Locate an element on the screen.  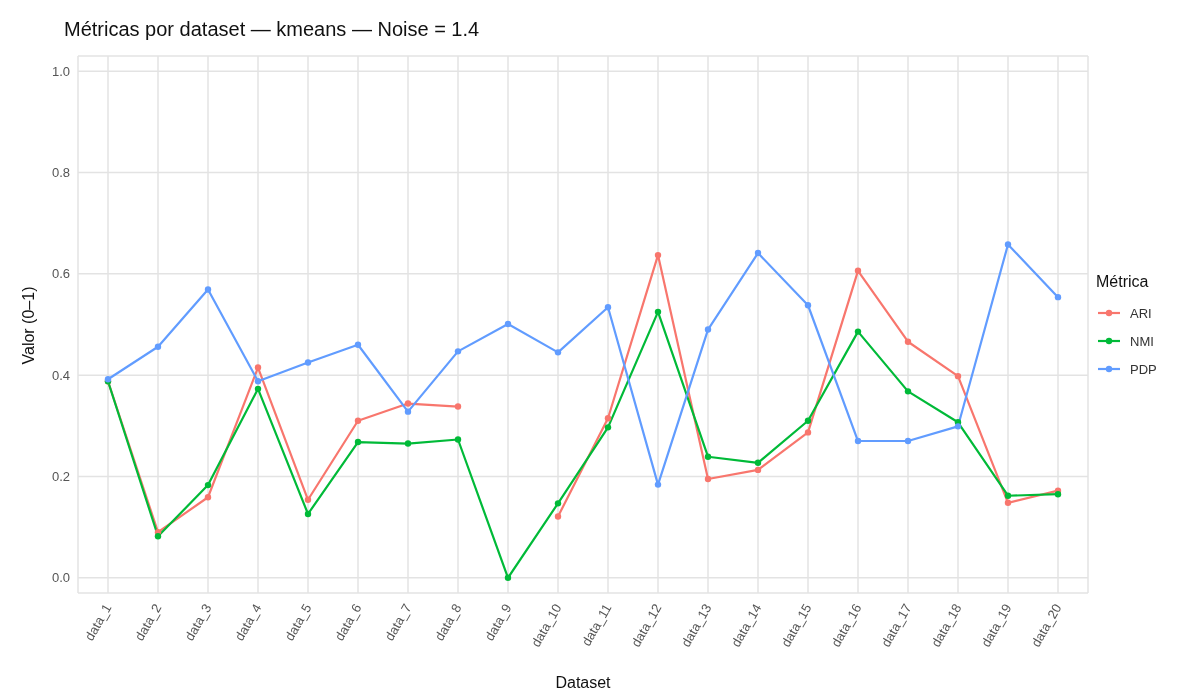
legend-label: ARI is located at coordinates (1141, 313).